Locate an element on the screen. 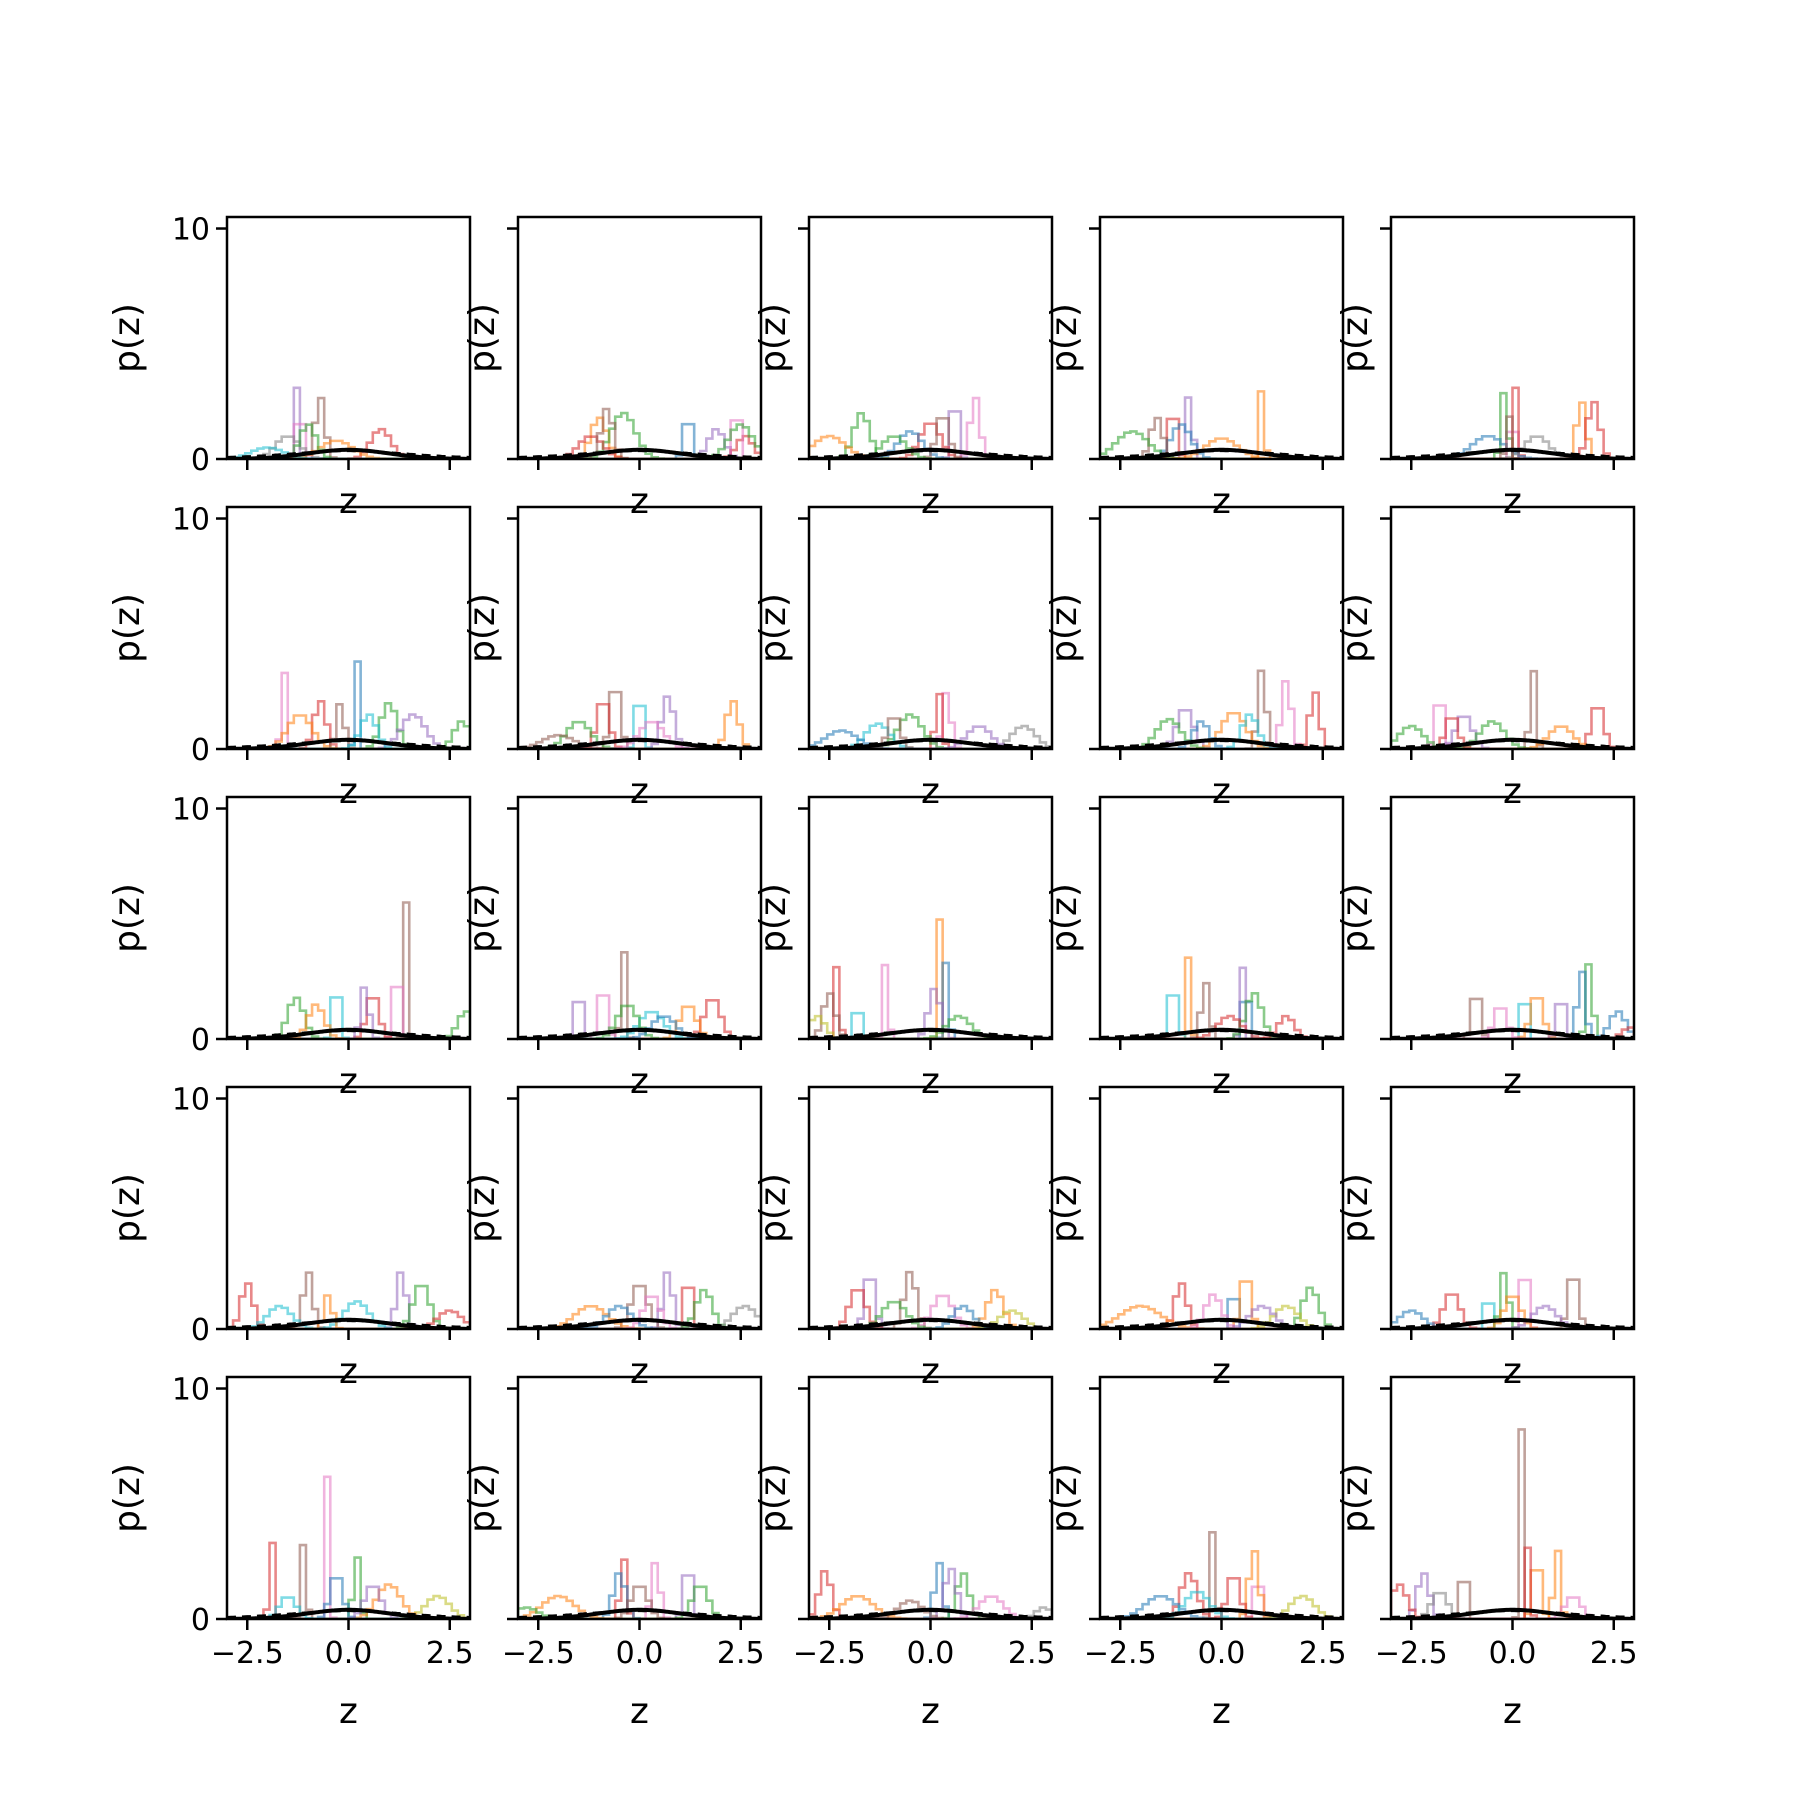 This screenshot has height=1800, width=1800. subplot-1-3: z p(z) is located at coordinates (1194, 658).